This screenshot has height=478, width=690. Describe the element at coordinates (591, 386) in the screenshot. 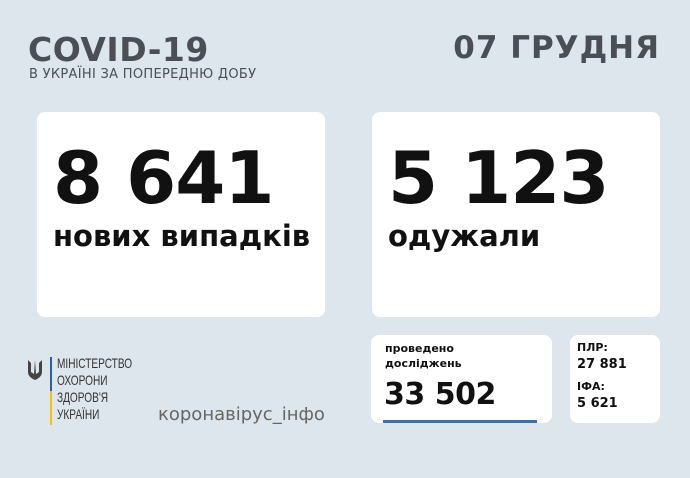

I see `ifa-label: ІФА:` at that location.